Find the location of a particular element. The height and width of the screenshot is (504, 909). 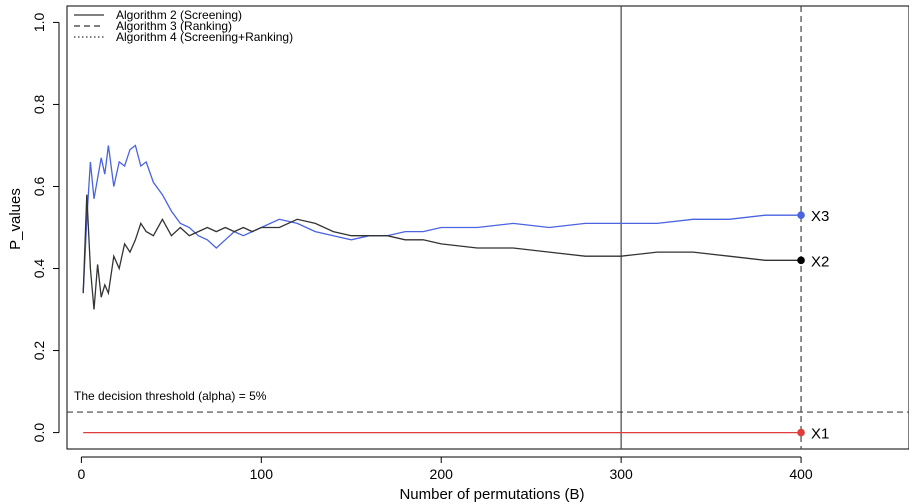

endpoint-x2 is located at coordinates (801, 260).